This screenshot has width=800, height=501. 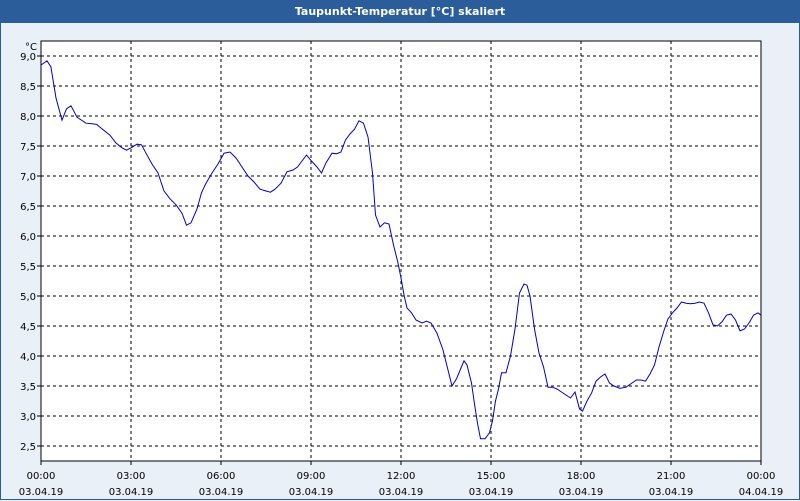 I want to click on x-tick-time-label: 15:00, so click(x=491, y=476).